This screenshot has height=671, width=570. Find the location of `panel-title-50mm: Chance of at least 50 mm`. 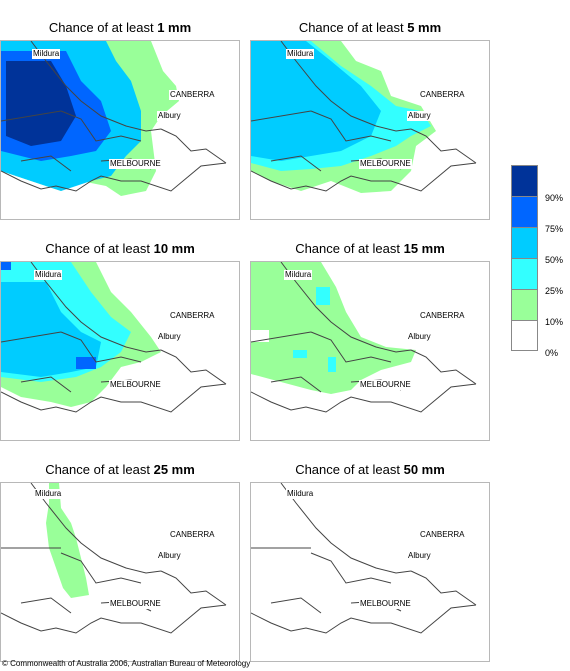

panel-title-50mm: Chance of at least 50 mm is located at coordinates (370, 469).